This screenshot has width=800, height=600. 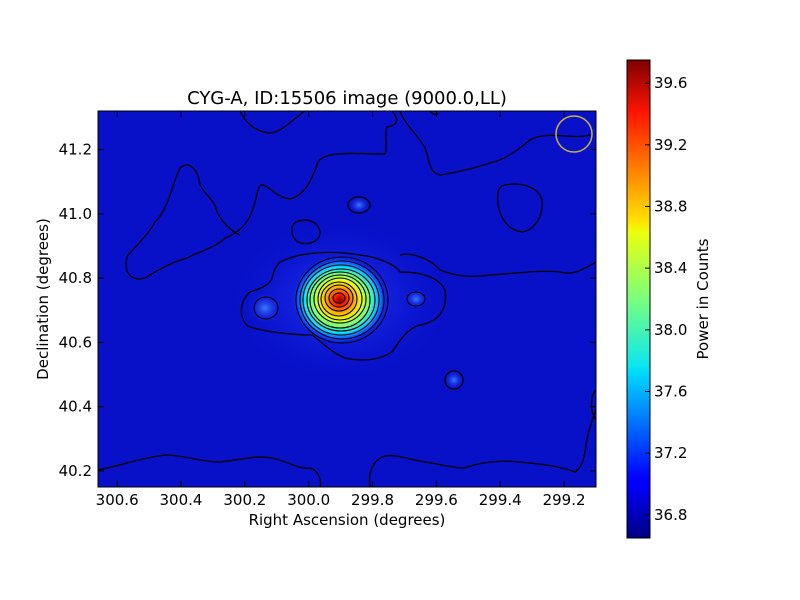 What do you see at coordinates (75, 278) in the screenshot?
I see `y-tick-label: 40.8` at bounding box center [75, 278].